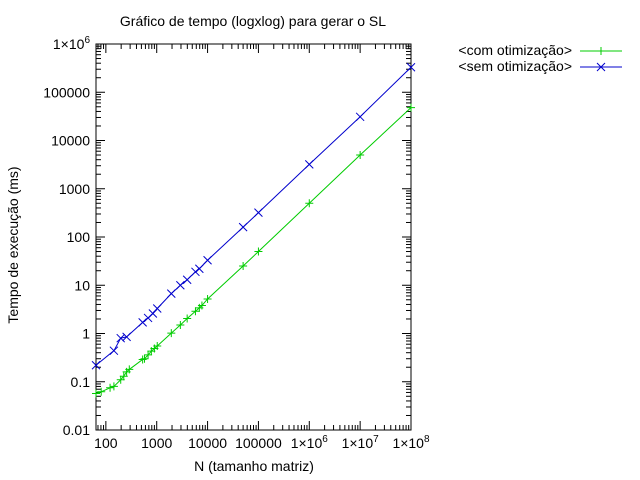 The width and height of the screenshot is (640, 480). What do you see at coordinates (66, 92) in the screenshot?
I see `y-tick-label: 100000` at bounding box center [66, 92].